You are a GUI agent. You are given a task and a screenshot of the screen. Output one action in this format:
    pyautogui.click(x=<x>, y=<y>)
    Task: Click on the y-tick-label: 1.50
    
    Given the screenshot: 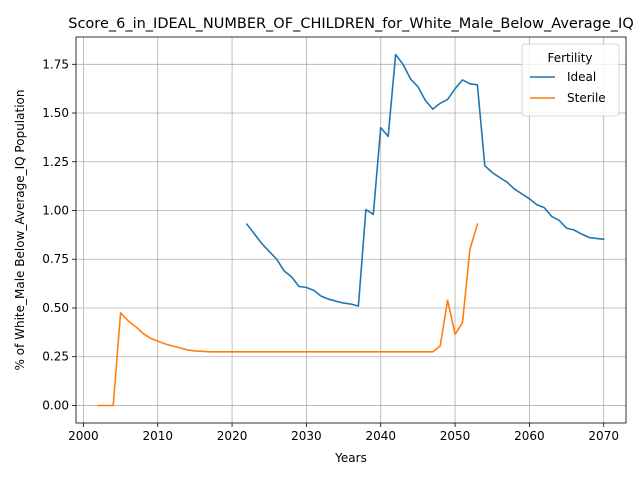 What is the action you would take?
    pyautogui.click(x=55, y=113)
    